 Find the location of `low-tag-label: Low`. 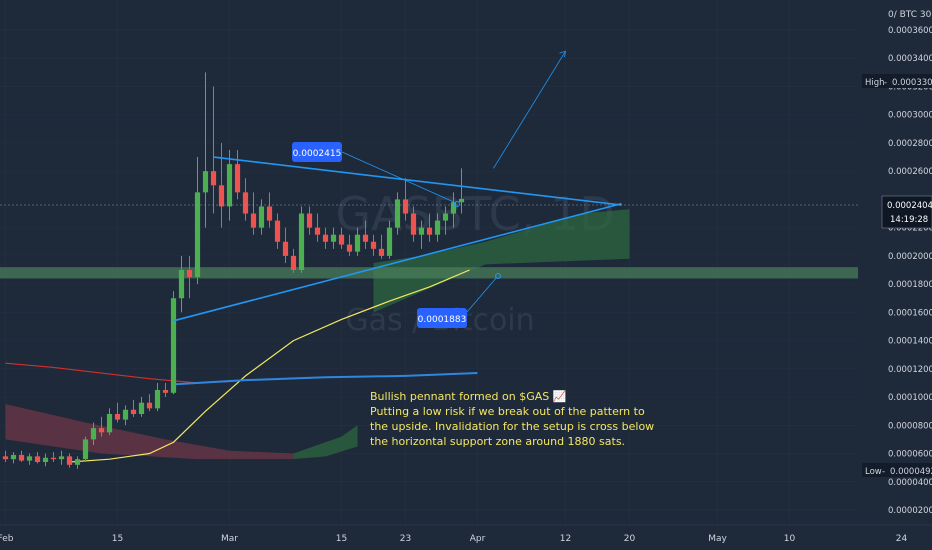

low-tag-label: Low is located at coordinates (873, 472).